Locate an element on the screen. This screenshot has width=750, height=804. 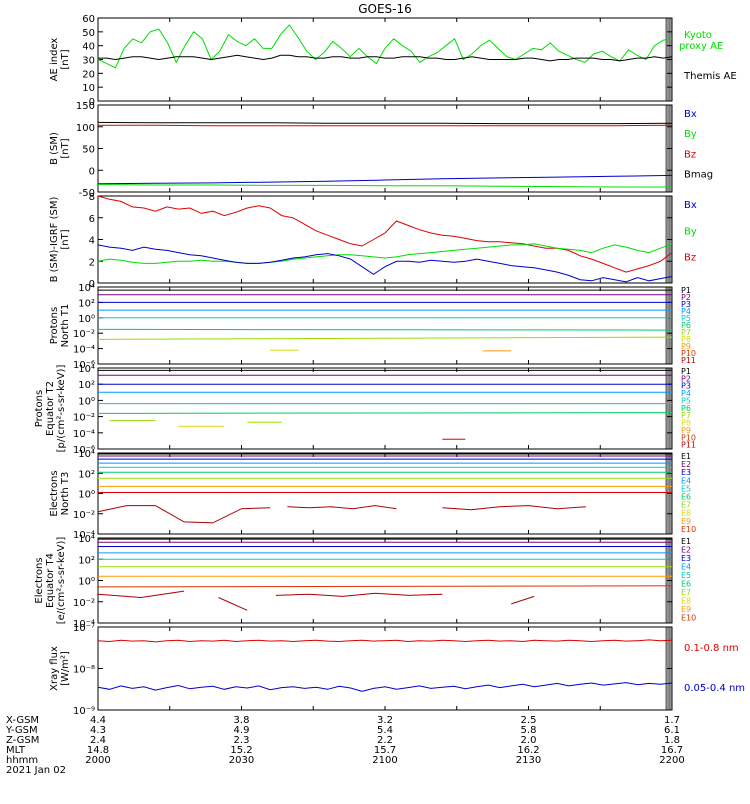
y-tick-label: 50 is located at coordinates (88, 33).